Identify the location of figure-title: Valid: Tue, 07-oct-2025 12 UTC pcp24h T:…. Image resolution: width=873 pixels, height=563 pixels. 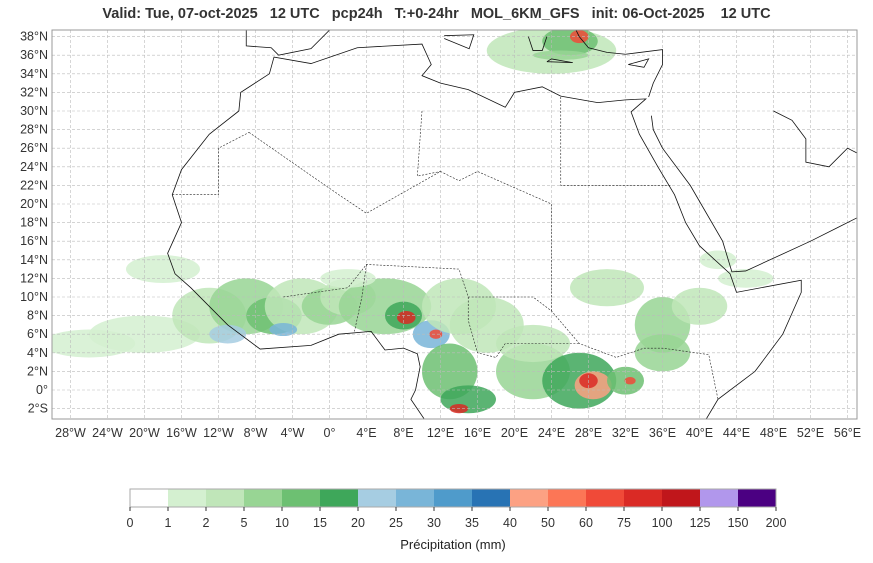
(436, 14).